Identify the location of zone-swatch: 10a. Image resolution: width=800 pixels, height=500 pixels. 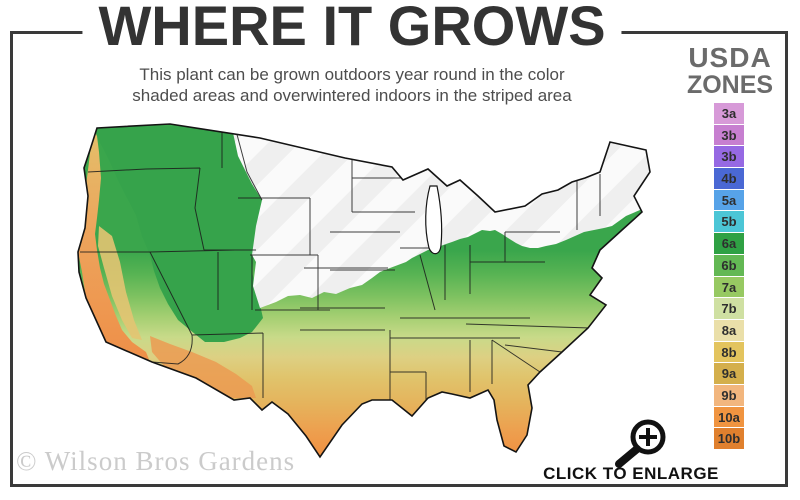
(729, 417).